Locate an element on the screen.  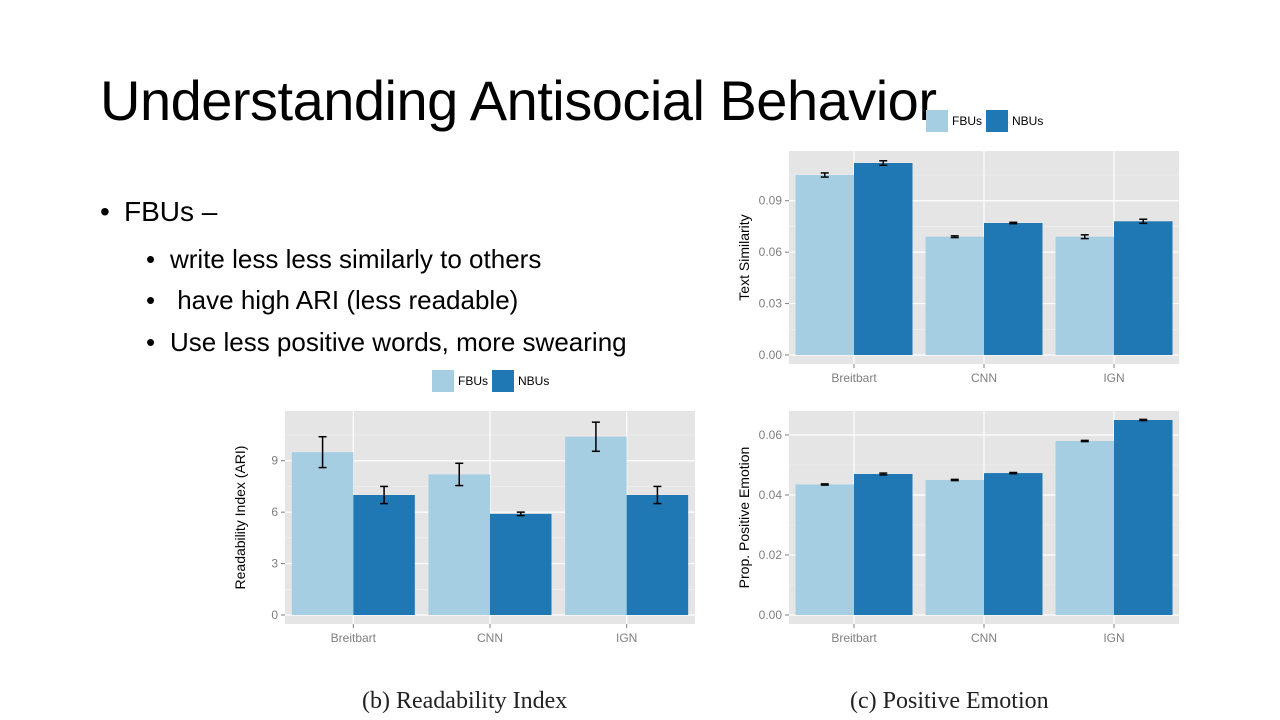
sub-bullet-2: • have high ARI (less readable) is located at coordinates (332, 300).